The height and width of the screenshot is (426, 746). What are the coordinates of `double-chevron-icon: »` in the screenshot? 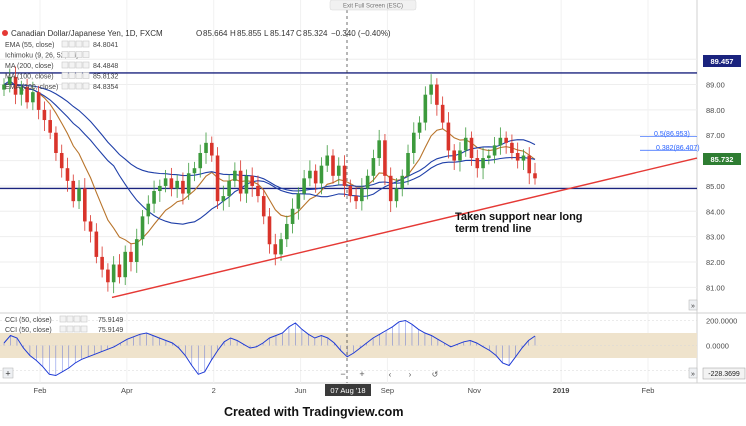 It's located at (693, 374).